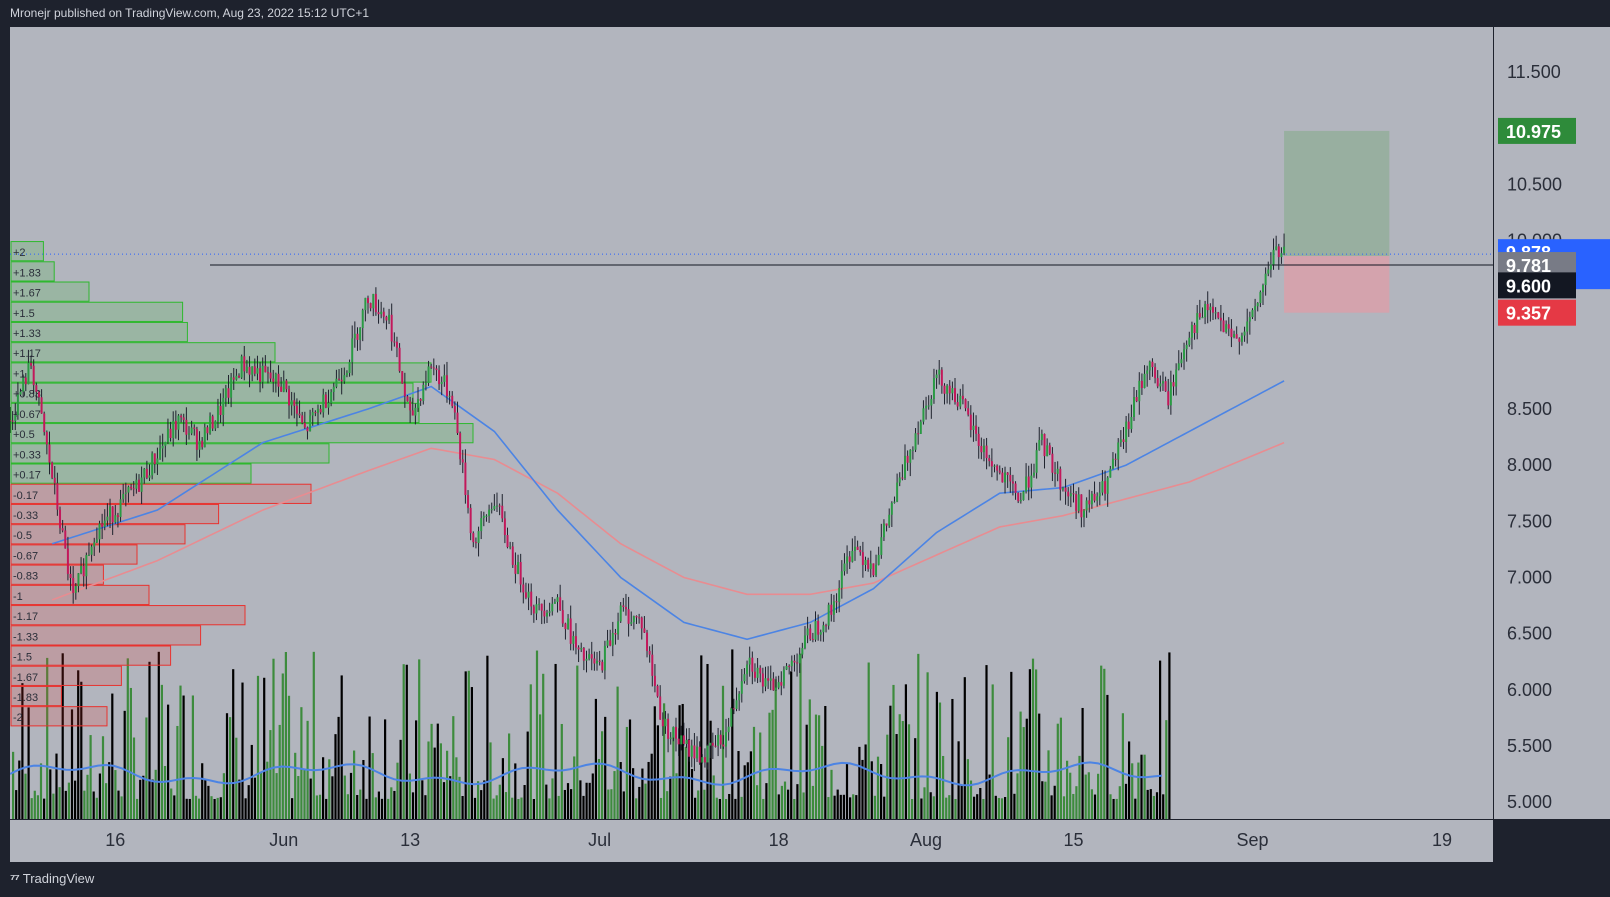 The width and height of the screenshot is (1610, 897). I want to click on brand-name: TradingView, so click(58, 878).